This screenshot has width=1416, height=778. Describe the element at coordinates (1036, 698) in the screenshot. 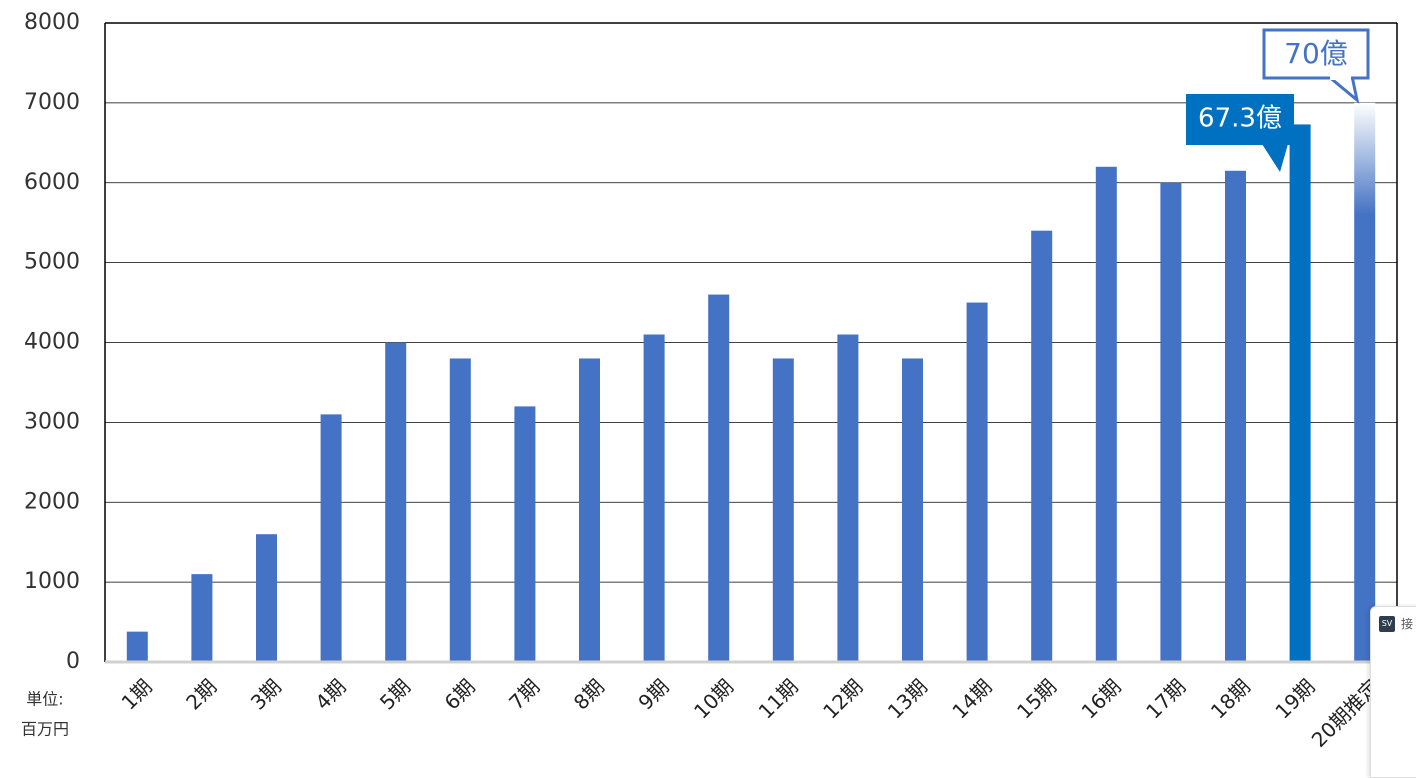

I see `x-tick-label: 15期` at that location.